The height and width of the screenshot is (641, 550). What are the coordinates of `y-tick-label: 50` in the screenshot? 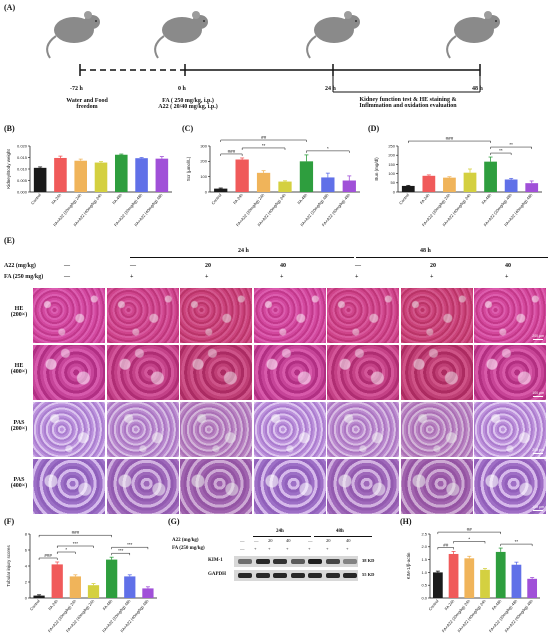 It's located at (393, 182).